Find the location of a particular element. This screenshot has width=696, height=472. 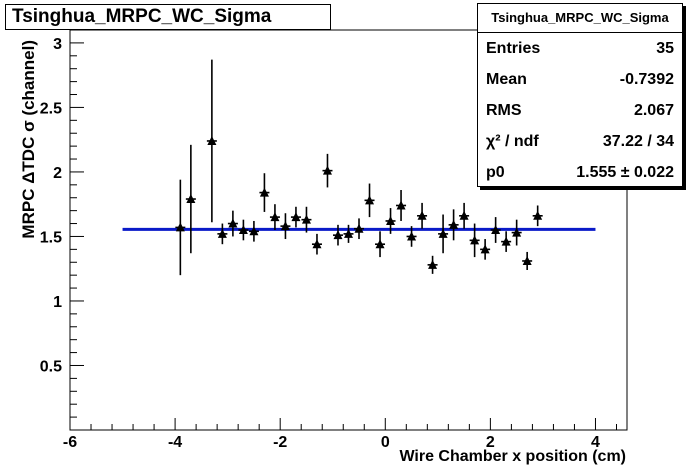

stats-label: χ² / ndf is located at coordinates (512, 141).